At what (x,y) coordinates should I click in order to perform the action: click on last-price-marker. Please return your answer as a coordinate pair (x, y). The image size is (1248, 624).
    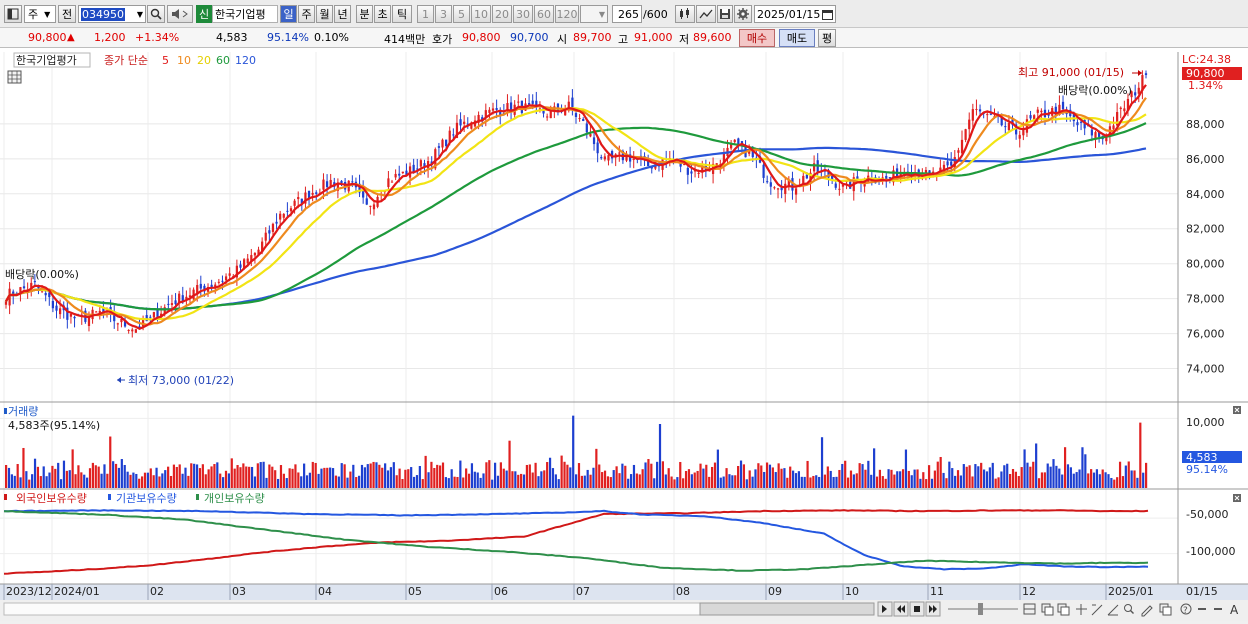
    Looking at the image, I should click on (1212, 73).